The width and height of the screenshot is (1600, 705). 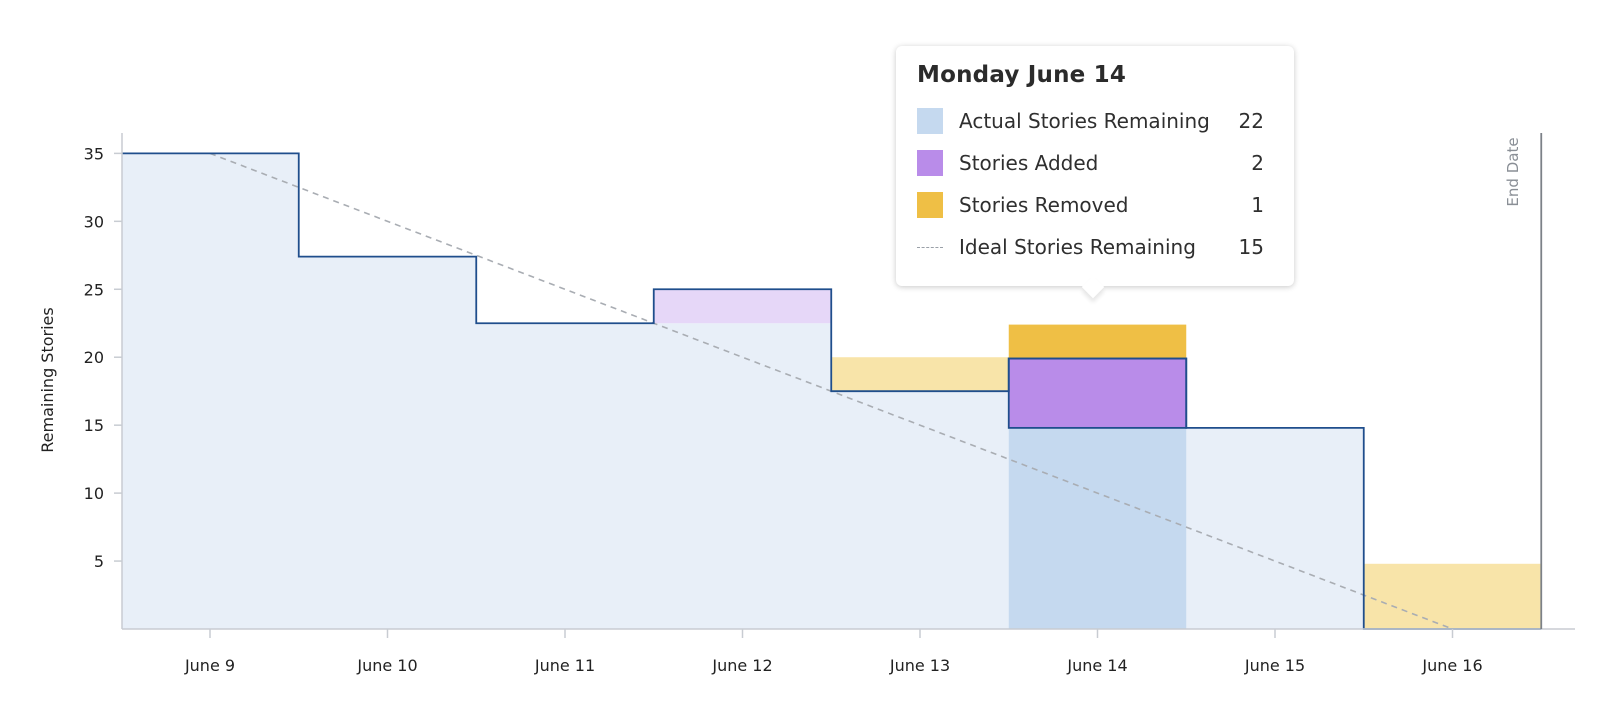 I want to click on y-tick-label: 25, so click(x=94, y=289).